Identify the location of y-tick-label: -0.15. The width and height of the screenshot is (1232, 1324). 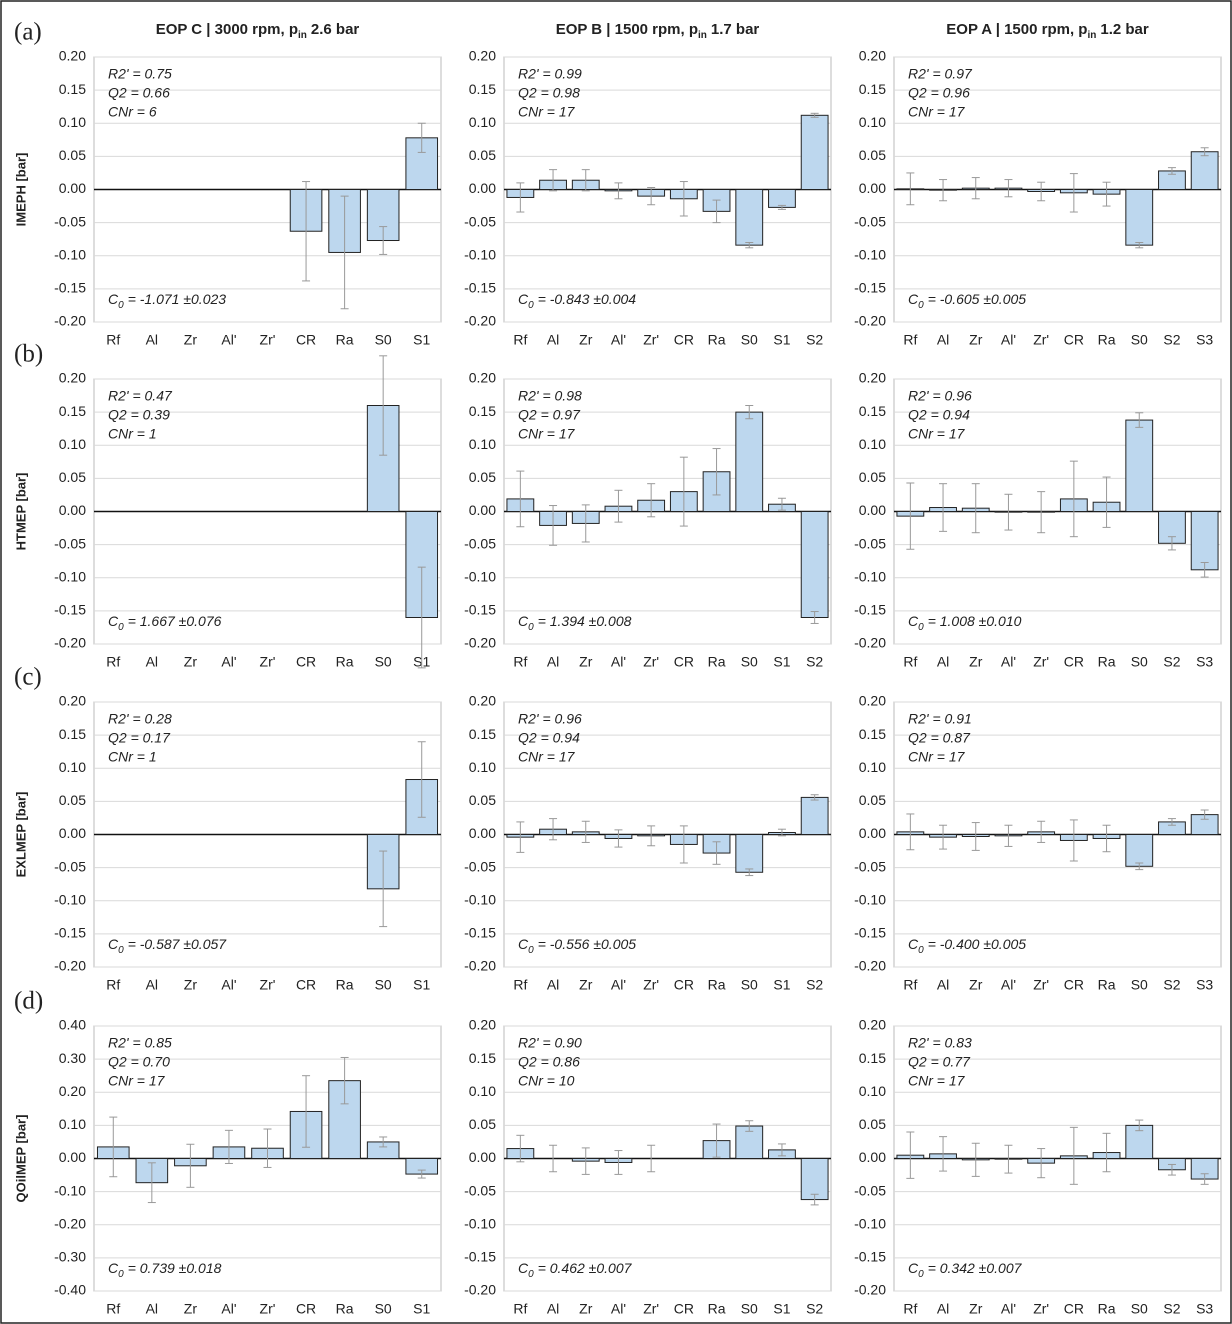
(870, 610).